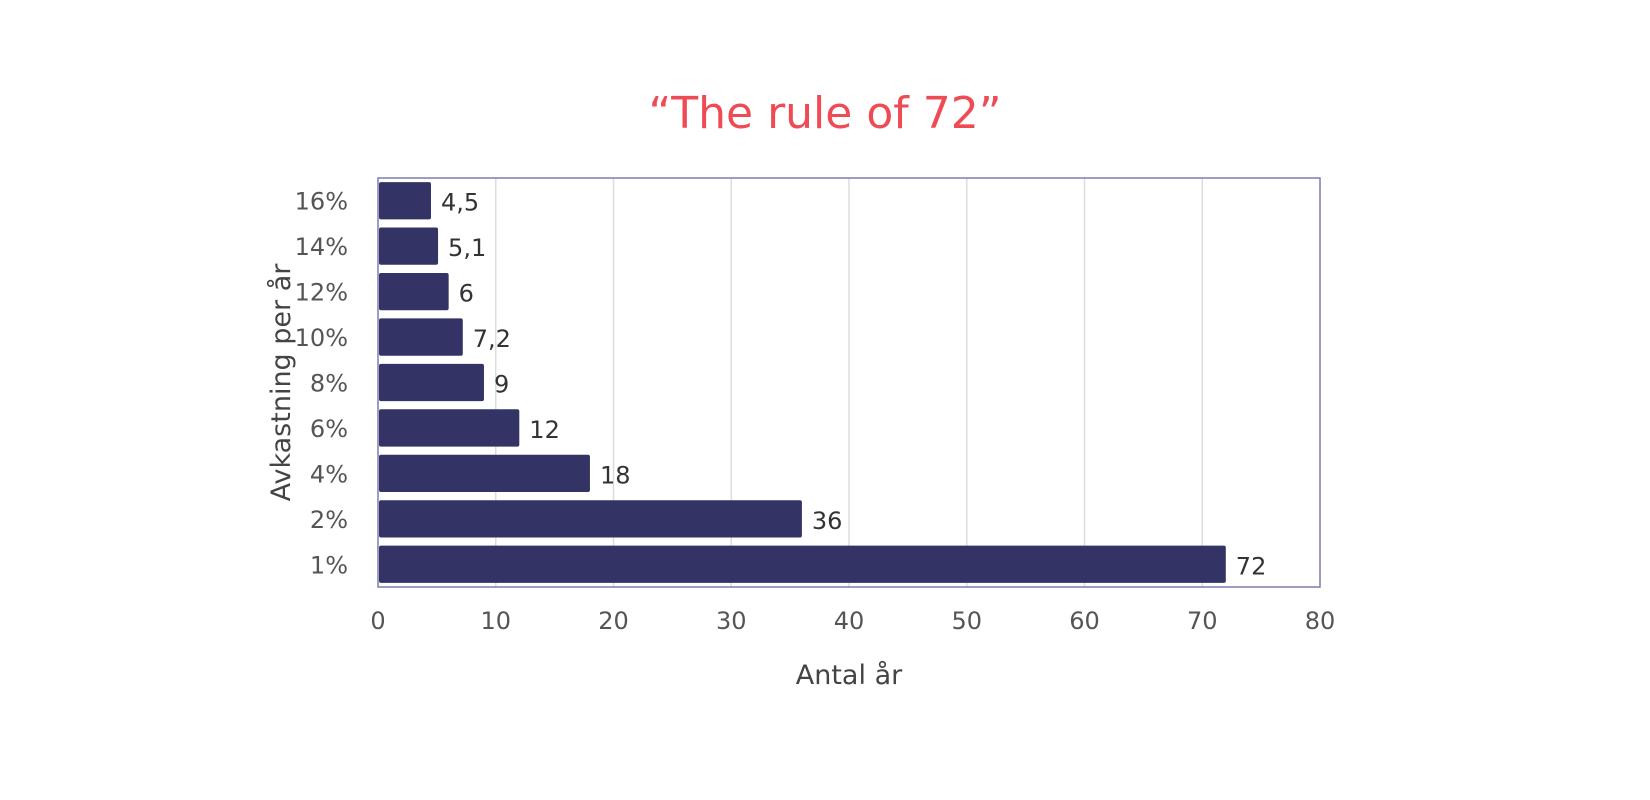  Describe the element at coordinates (329, 520) in the screenshot. I see `y-tick-label: 2%` at that location.